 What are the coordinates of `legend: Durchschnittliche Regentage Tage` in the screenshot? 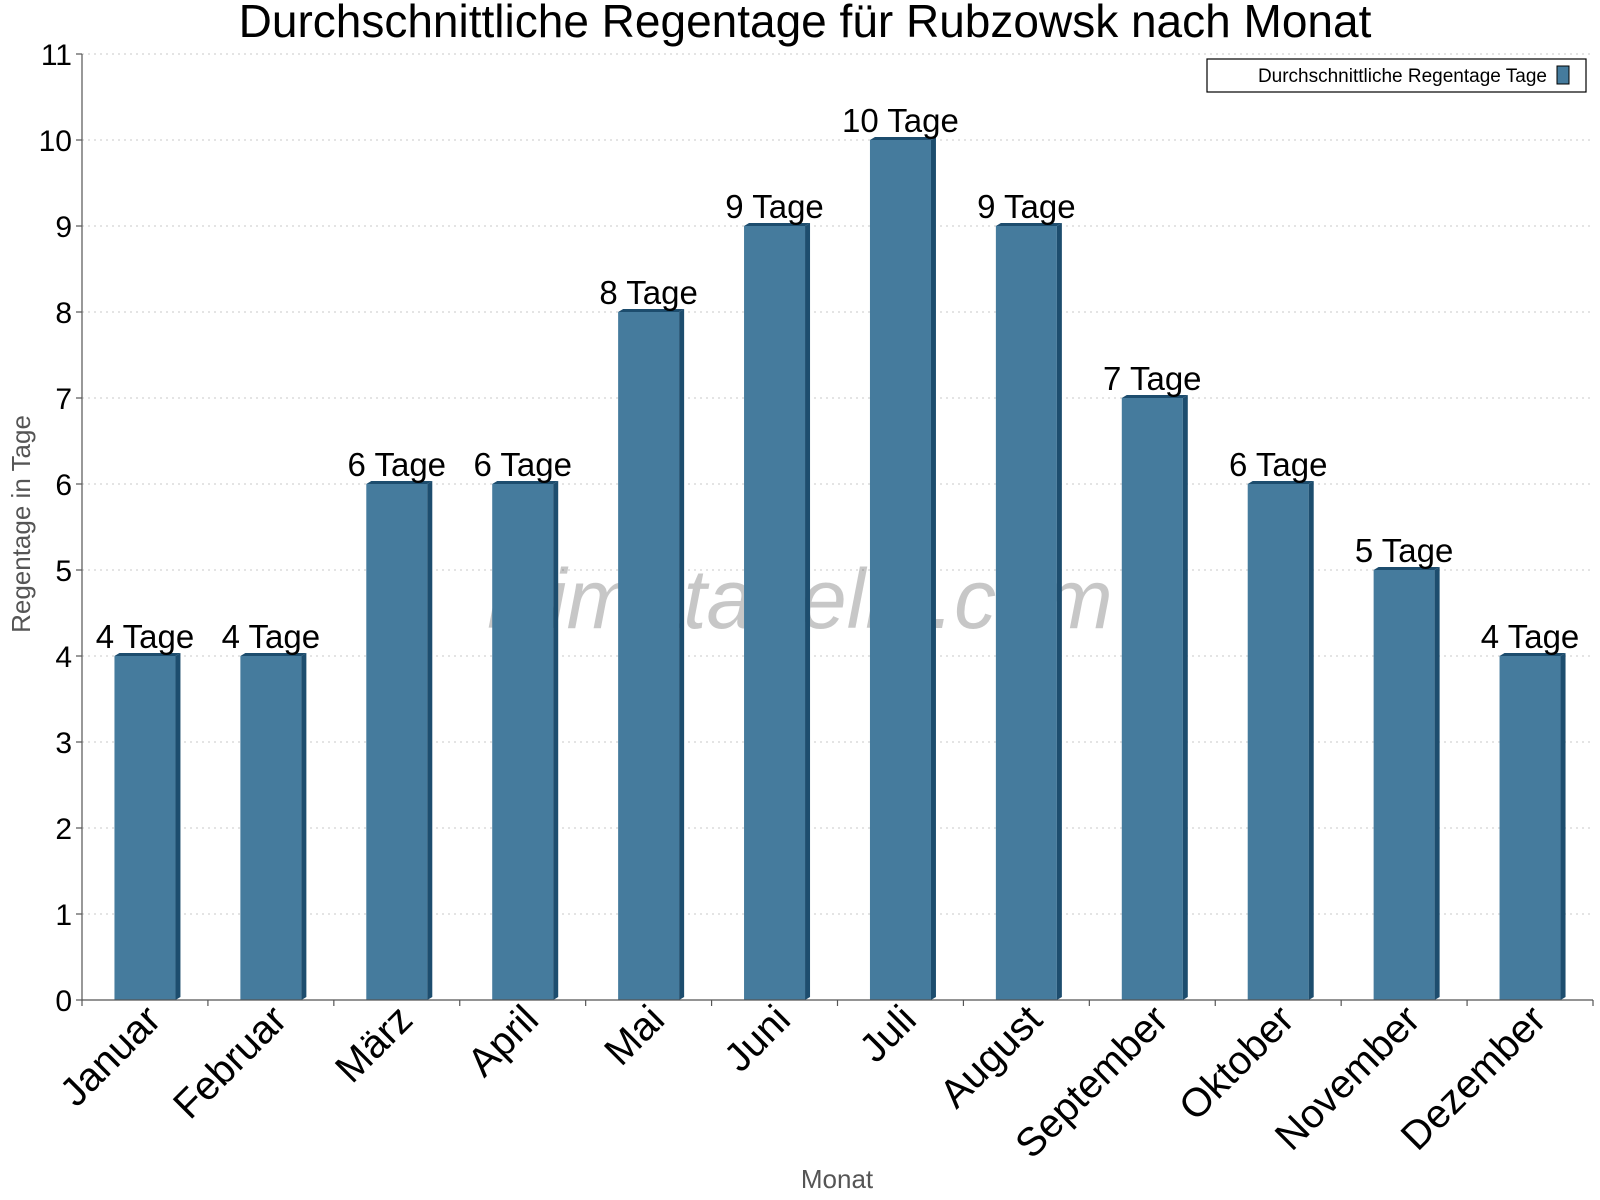 It's located at (1396, 75).